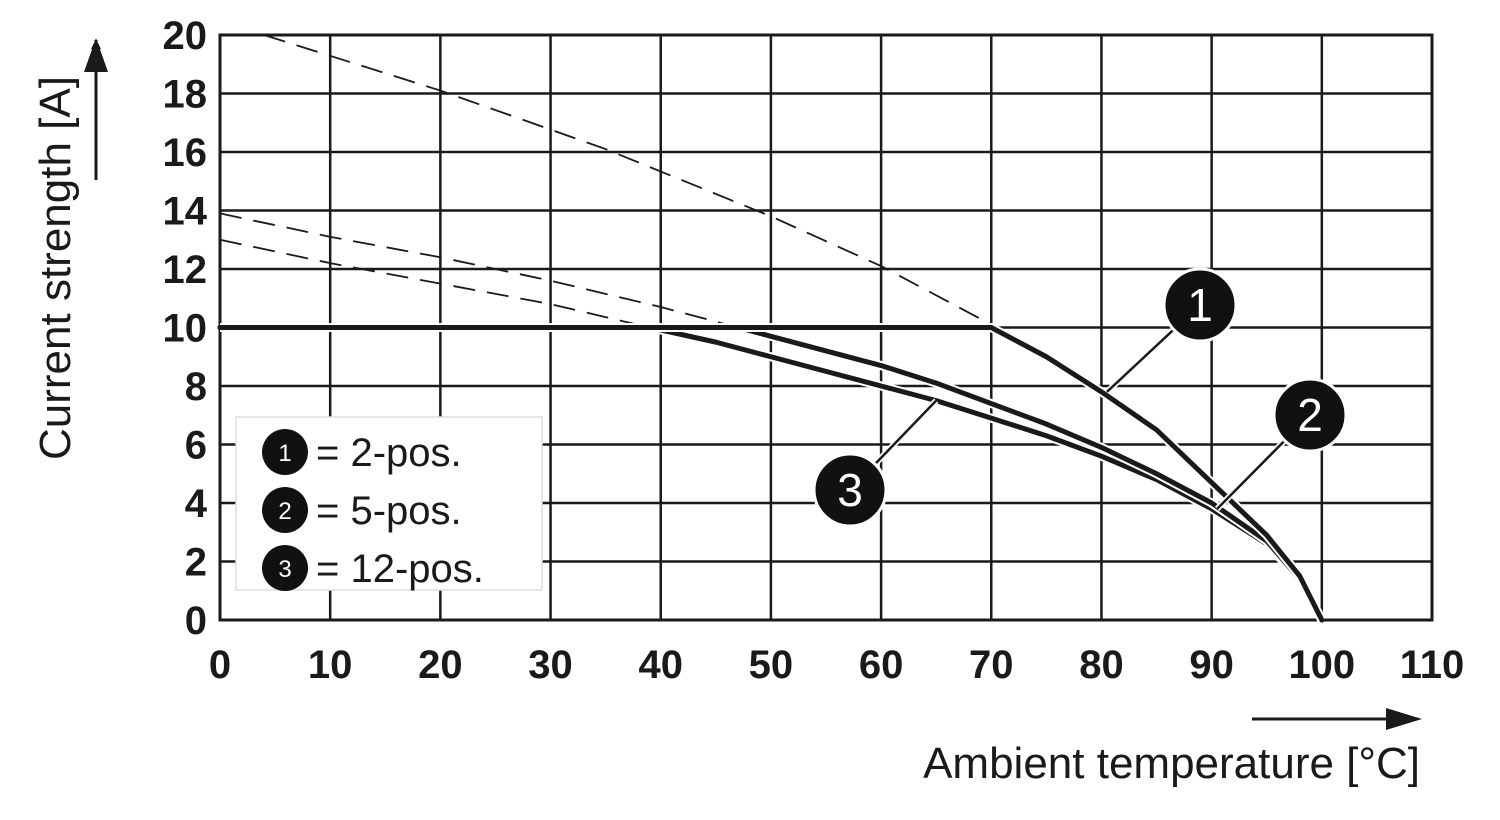  Describe the element at coordinates (196, 446) in the screenshot. I see `y-tick-label: 6` at that location.